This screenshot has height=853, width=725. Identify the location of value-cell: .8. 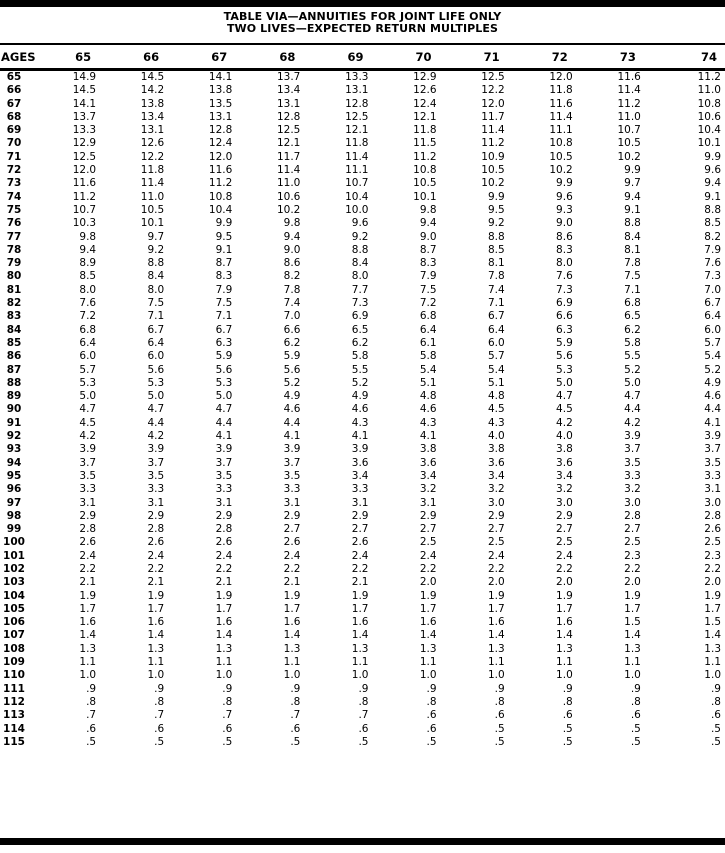
(363, 701).